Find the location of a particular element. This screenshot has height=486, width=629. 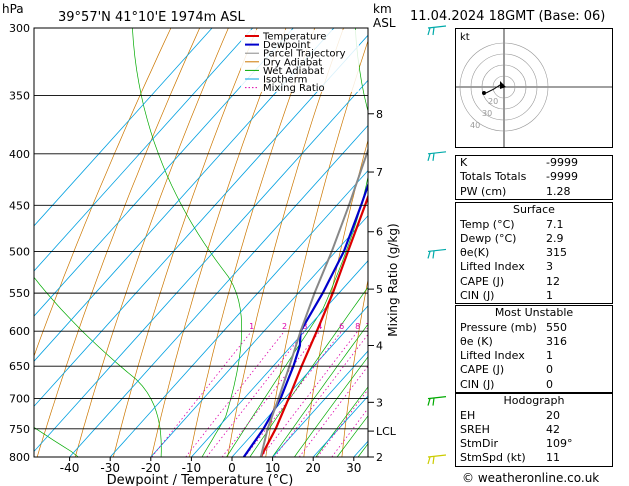

x-tick-label: 0 is located at coordinates (232, 468).